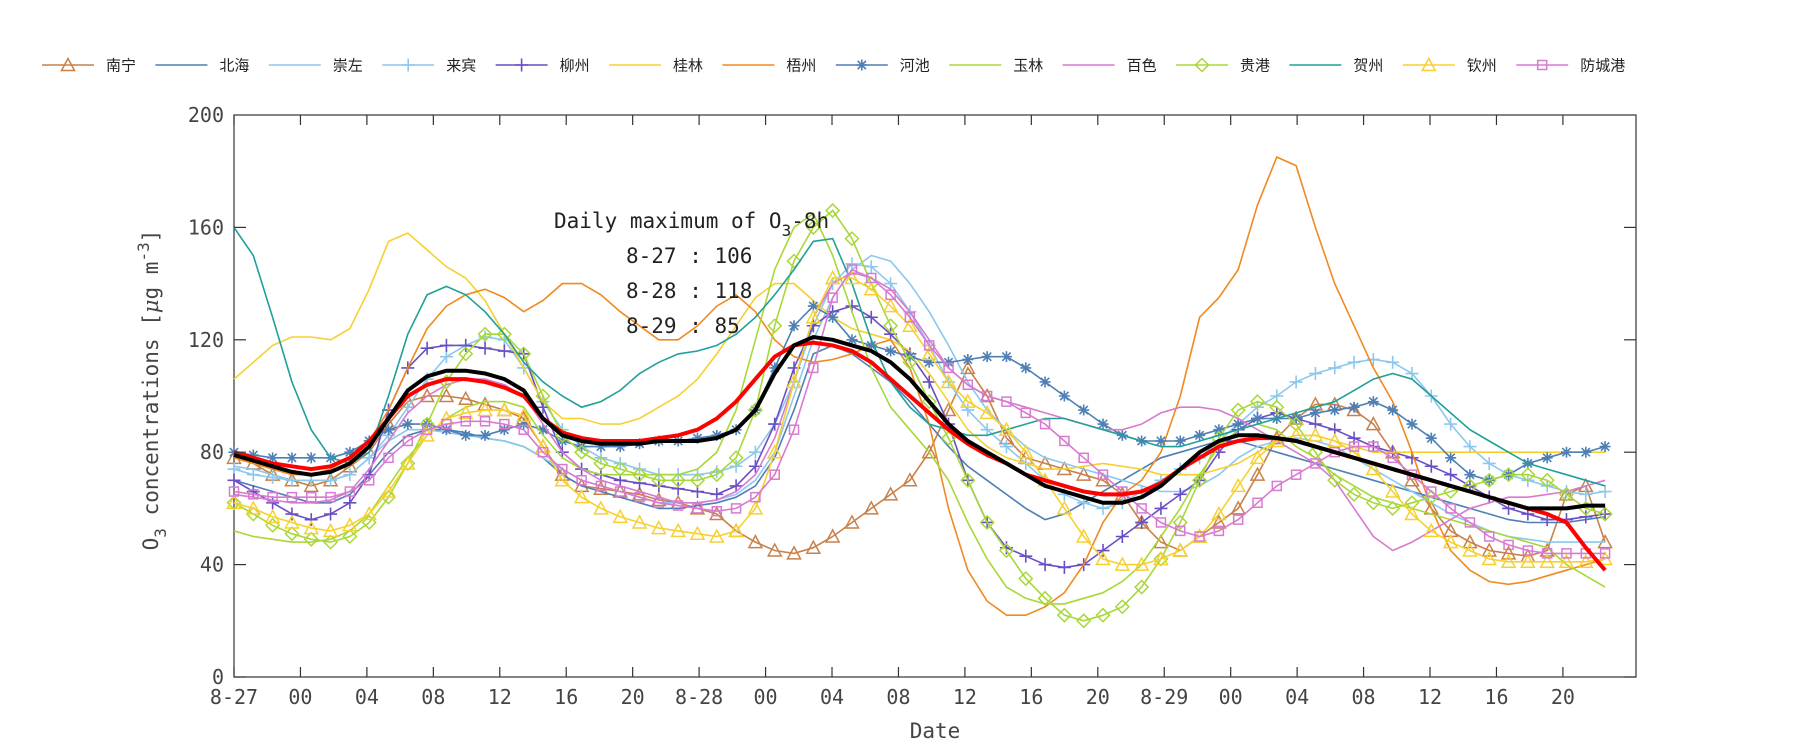 Image resolution: width=1800 pixels, height=750 pixels. I want to click on x-tick-label: 00, so click(300, 697).